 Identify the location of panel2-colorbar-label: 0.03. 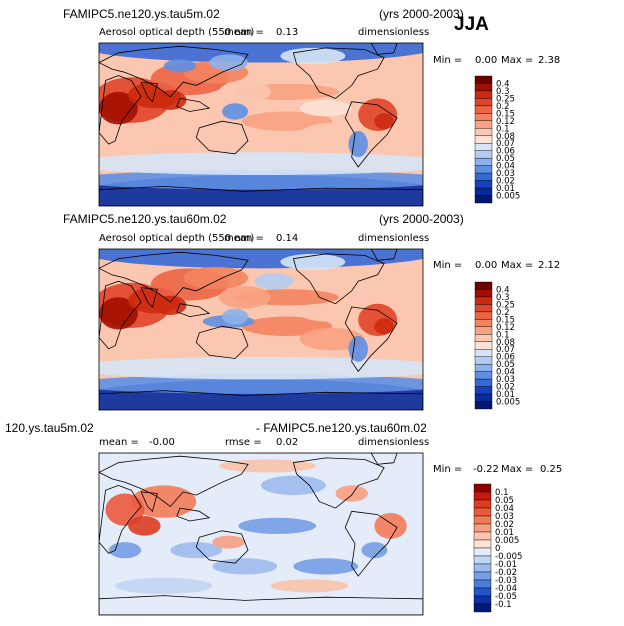
(505, 380).